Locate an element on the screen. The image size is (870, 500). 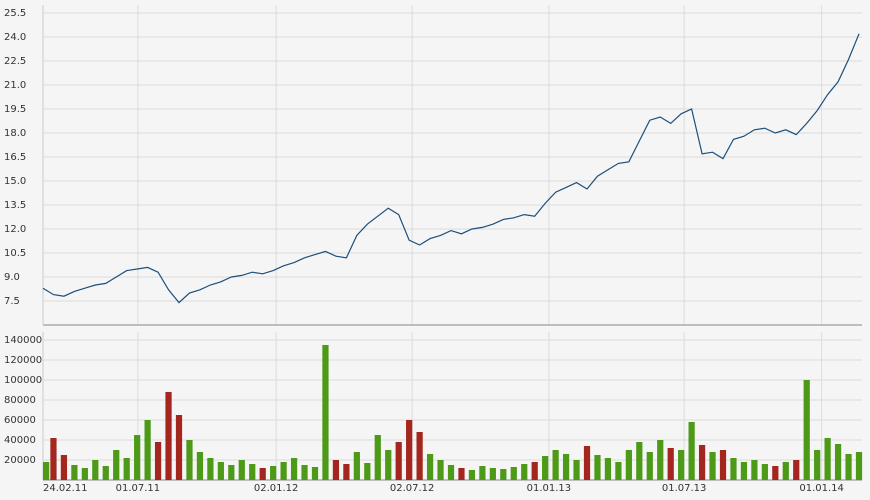
y-tick-label: 16.5 is located at coordinates (15, 157).